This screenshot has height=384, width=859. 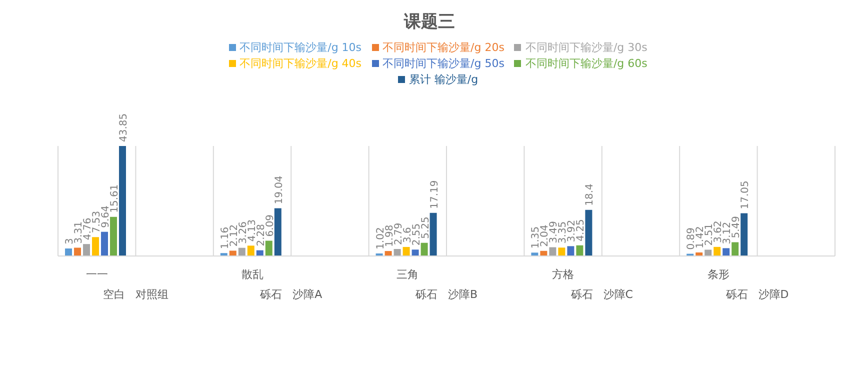 What do you see at coordinates (225, 238) in the screenshot?
I see `data-label: 1.16` at bounding box center [225, 238].